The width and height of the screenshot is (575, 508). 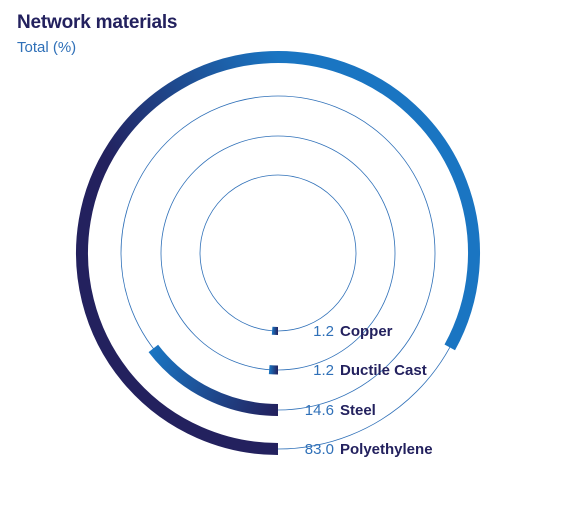 What do you see at coordinates (366, 331) in the screenshot?
I see `category-label-copper: Copper` at bounding box center [366, 331].